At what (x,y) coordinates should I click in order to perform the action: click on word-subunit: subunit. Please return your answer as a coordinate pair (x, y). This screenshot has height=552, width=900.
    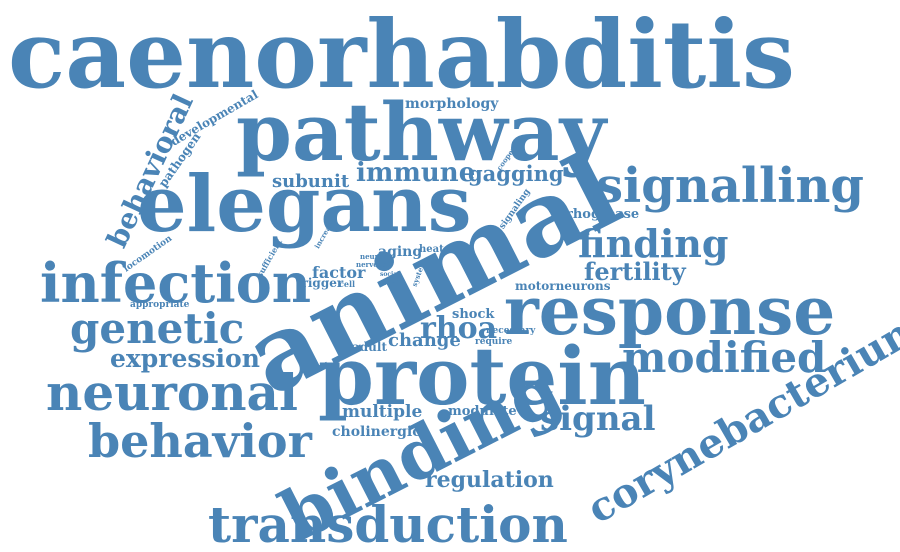
    Looking at the image, I should click on (311, 181).